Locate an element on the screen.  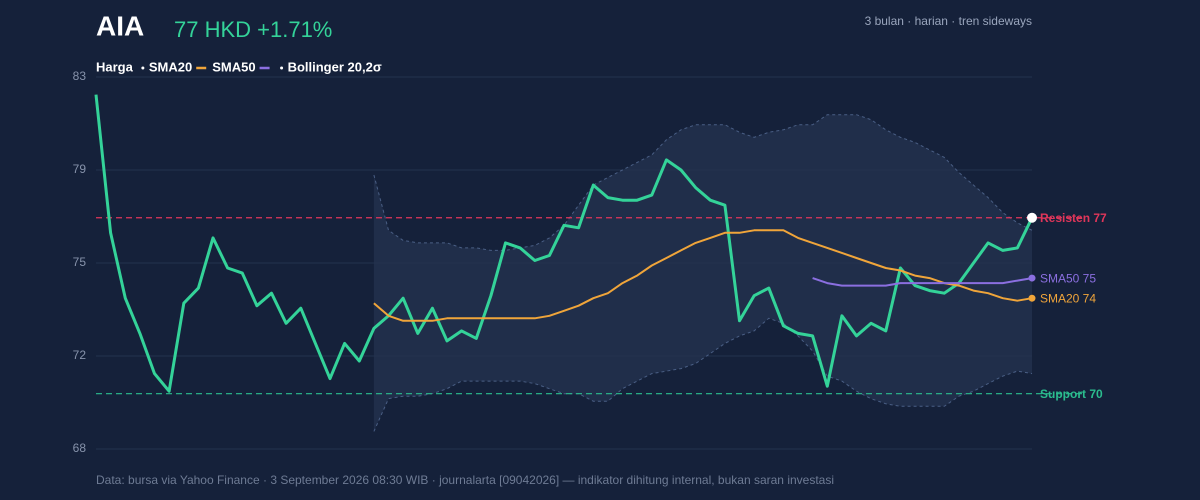
end-label: SMA50 75 is located at coordinates (1068, 278).